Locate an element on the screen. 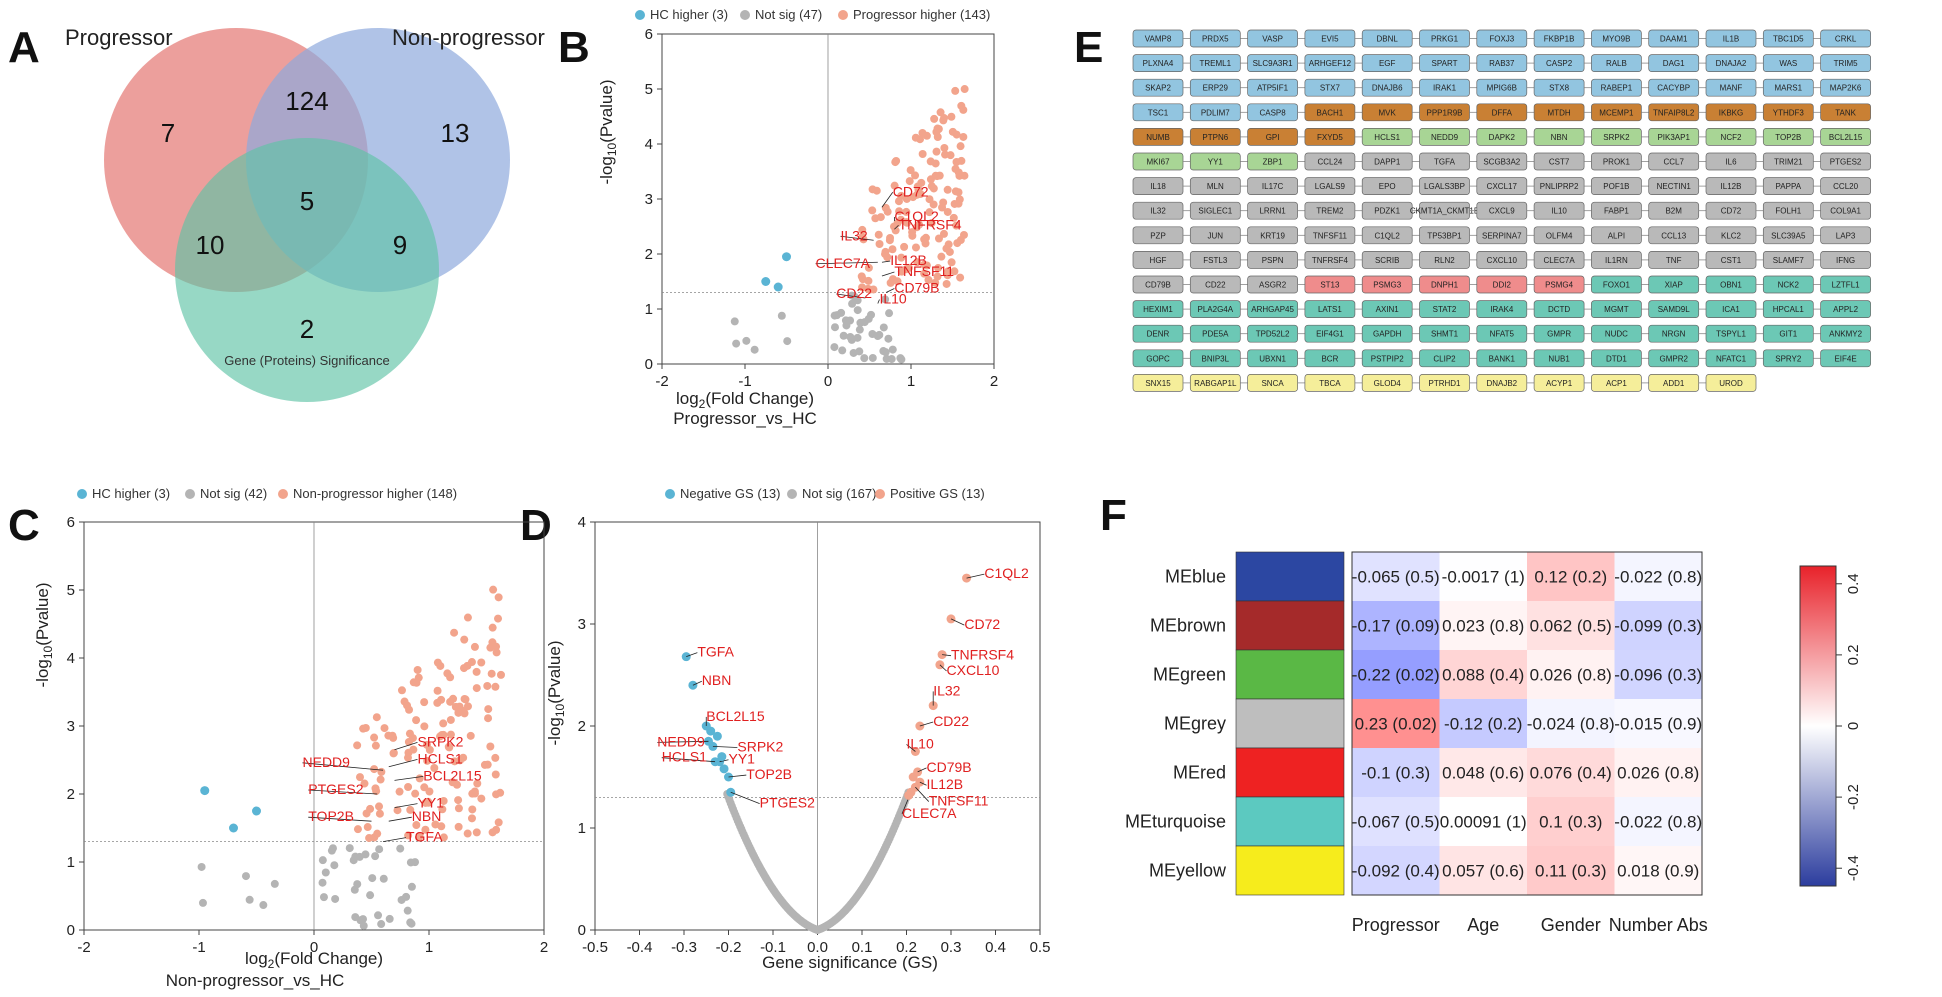 The image size is (1942, 997). gene-node-label: DTD1 is located at coordinates (1616, 358).